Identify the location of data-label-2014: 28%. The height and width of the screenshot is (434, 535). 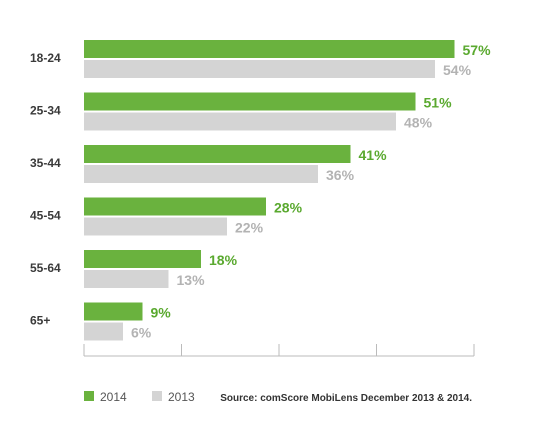
(288, 208).